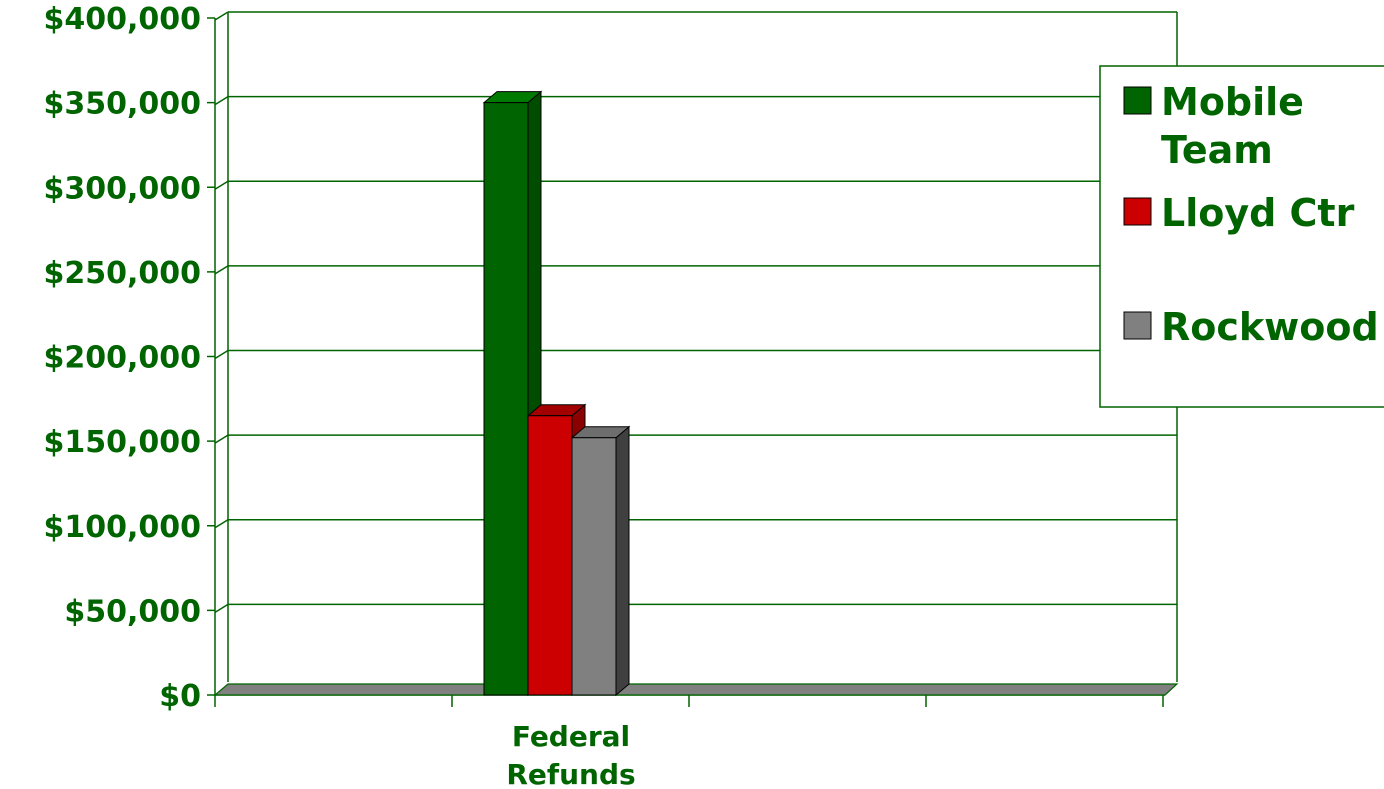 The image size is (1384, 789). I want to click on x-tick-label: Refunds, so click(570, 773).